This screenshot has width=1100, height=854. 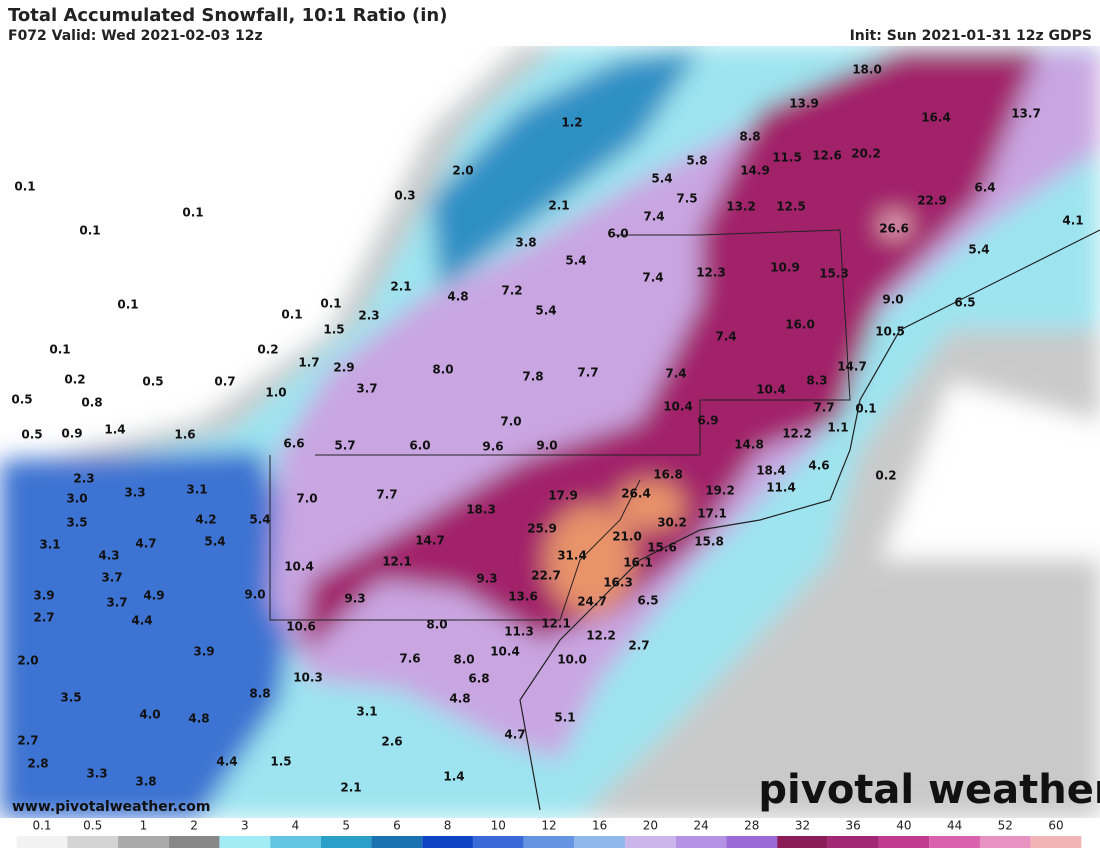 I want to click on colorbar-label: 0.1, so click(x=41, y=826).